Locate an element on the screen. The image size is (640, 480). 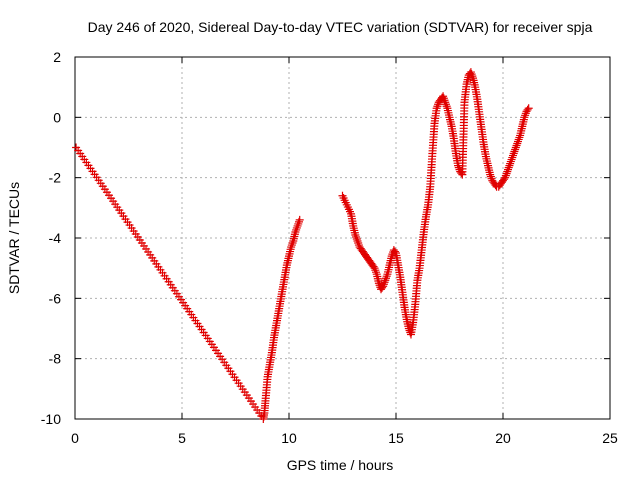
x-tick-label: 25 is located at coordinates (610, 438).